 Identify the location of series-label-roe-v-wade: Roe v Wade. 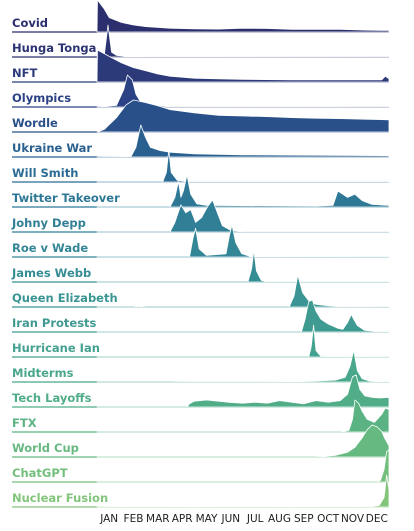
(50, 248).